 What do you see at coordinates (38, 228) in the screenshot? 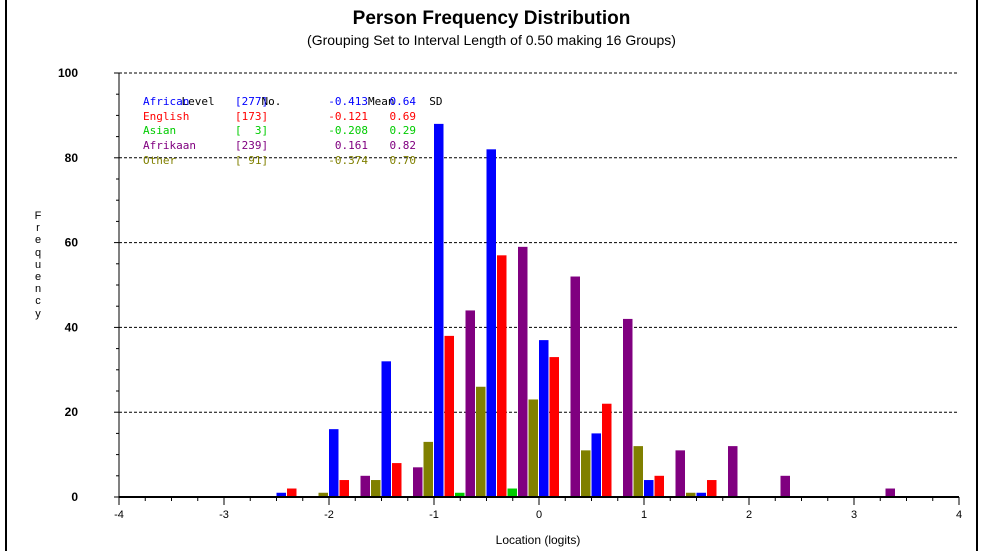
I see `y-axis-label-char-1: r` at bounding box center [38, 228].